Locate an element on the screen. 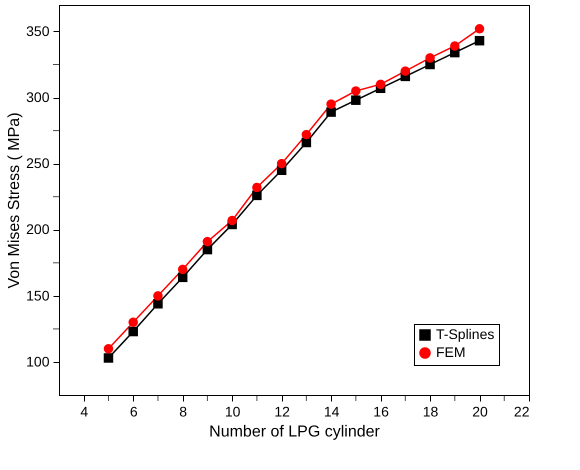  y-tick-label: 350 is located at coordinates (38, 30).